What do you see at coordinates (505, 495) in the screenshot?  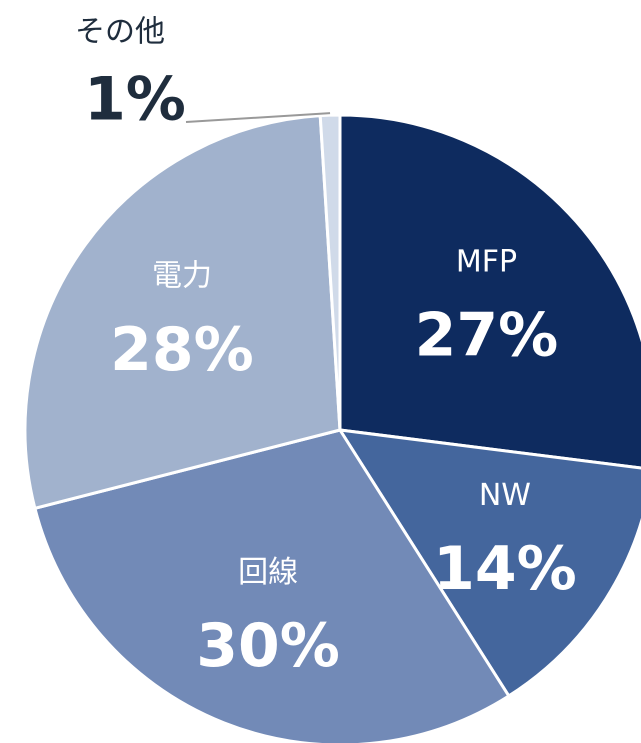 I see `slice-label: NW` at bounding box center [505, 495].